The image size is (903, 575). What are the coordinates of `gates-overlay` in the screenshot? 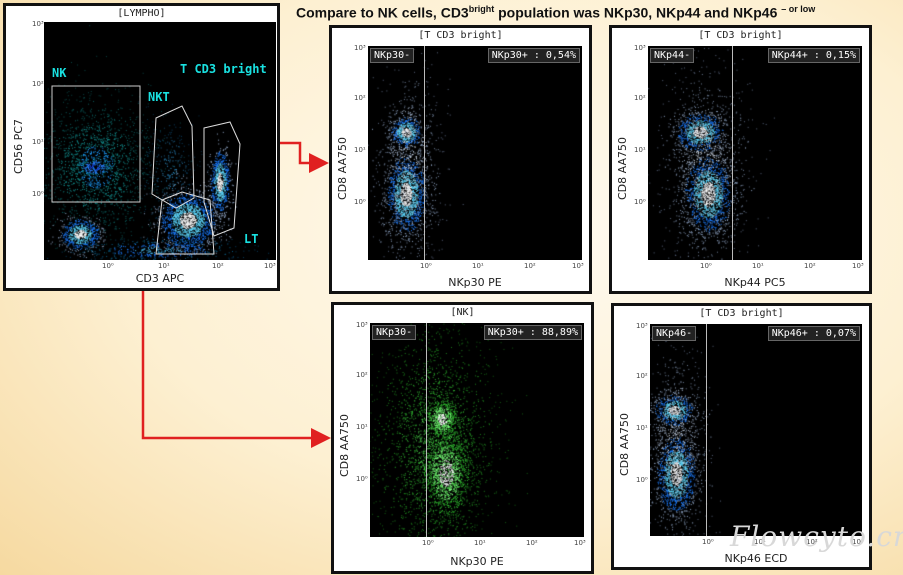 It's located at (146, 170).